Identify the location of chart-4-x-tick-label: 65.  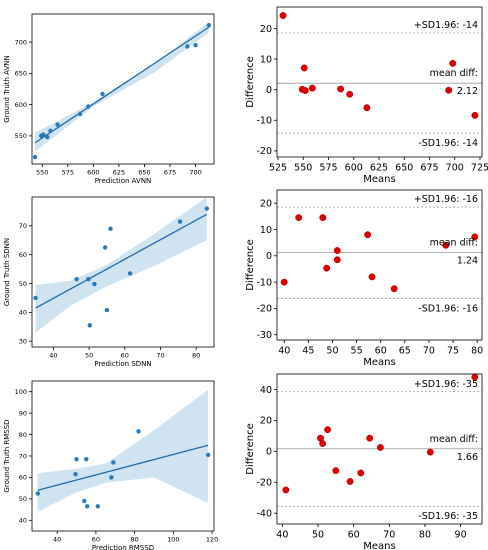
(405, 351).